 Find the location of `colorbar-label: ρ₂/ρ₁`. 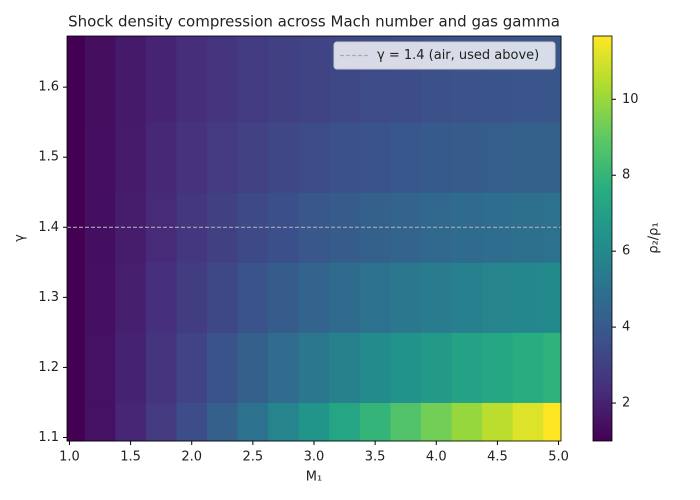

colorbar-label: ρ₂/ρ₁ is located at coordinates (654, 237).